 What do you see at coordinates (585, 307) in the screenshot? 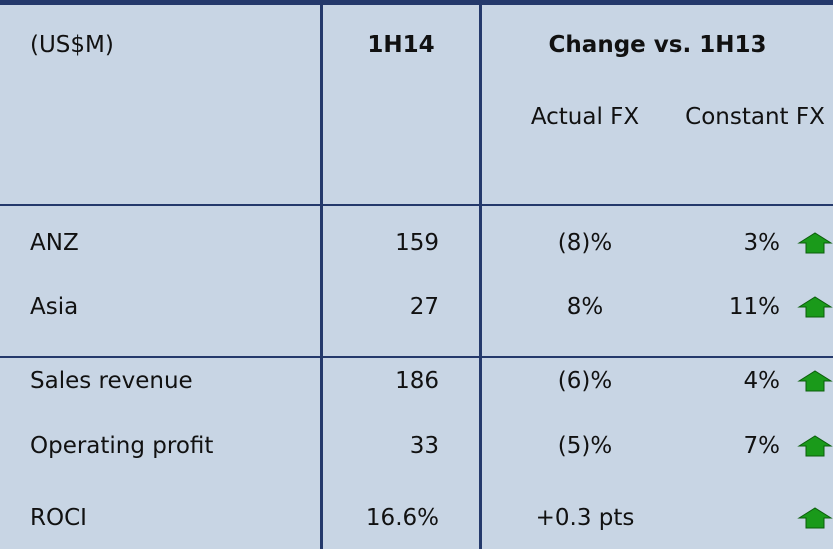
I see `actual-fx-value: 8%` at bounding box center [585, 307].